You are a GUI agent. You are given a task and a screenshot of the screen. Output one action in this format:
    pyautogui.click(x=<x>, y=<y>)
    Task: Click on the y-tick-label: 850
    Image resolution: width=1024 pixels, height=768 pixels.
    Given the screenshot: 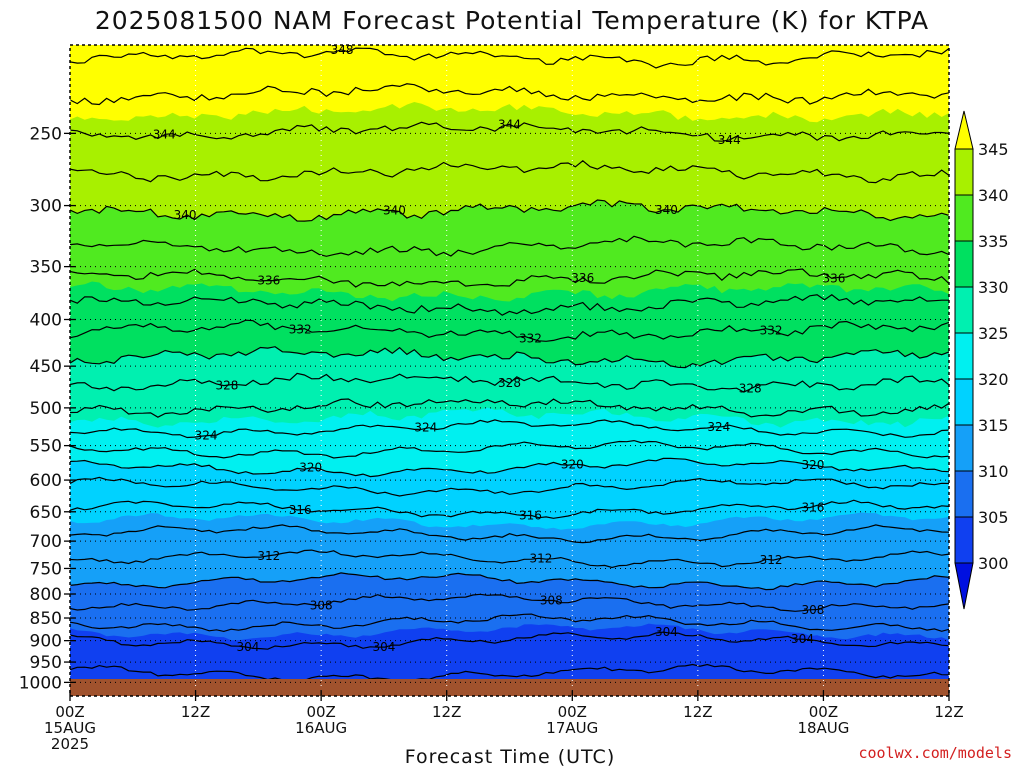 What is the action you would take?
    pyautogui.click(x=46, y=619)
    